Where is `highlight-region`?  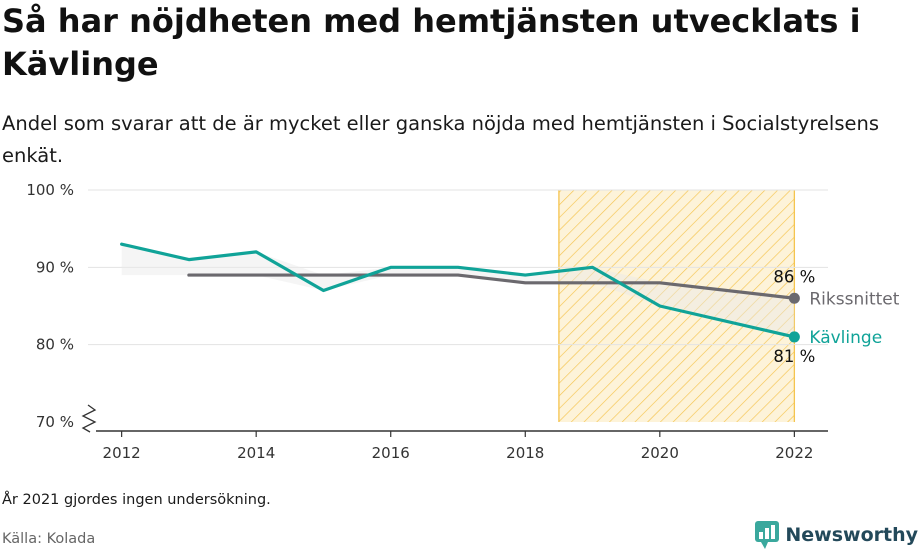
highlight-region is located at coordinates (676, 306).